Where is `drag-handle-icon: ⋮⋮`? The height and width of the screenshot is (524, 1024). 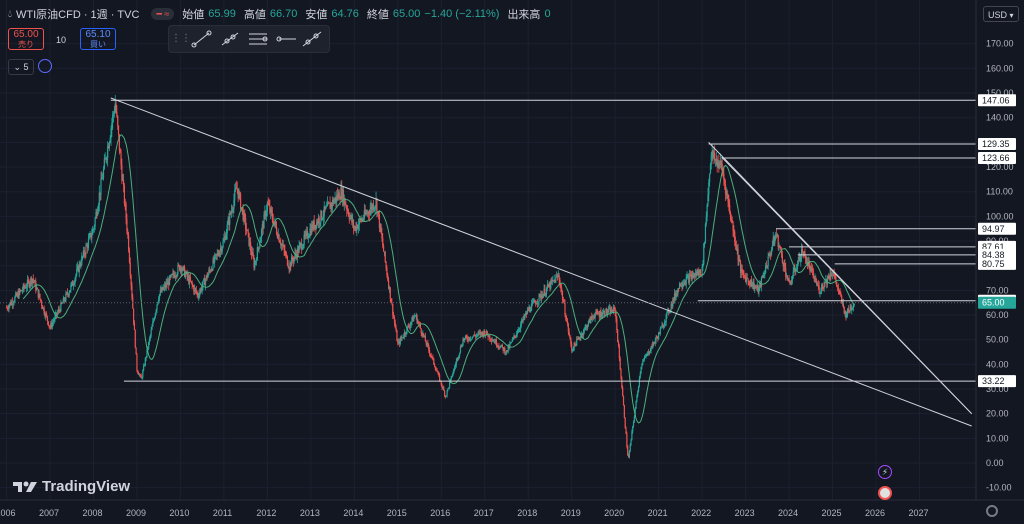 drag-handle-icon: ⋮⋮ is located at coordinates (181, 38).